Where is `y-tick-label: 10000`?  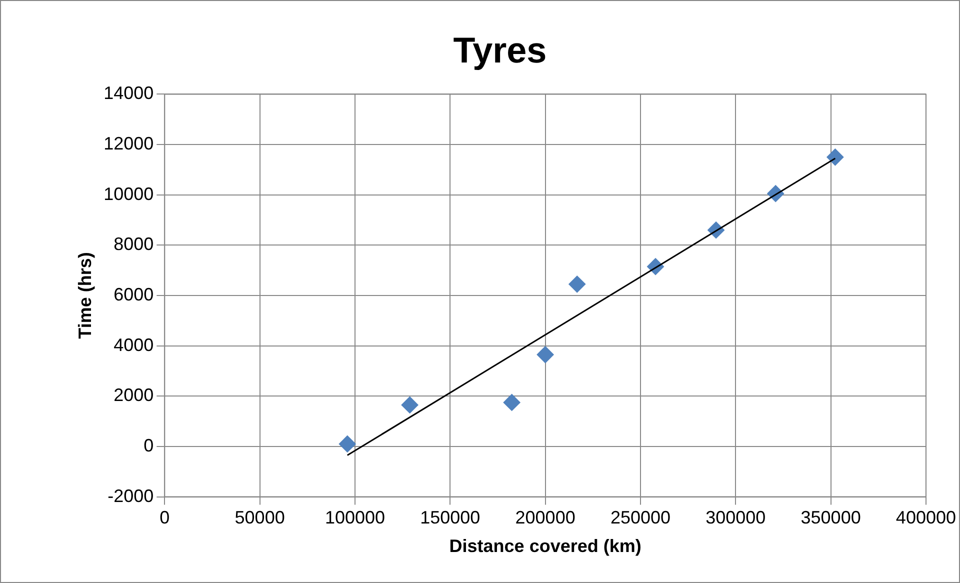 y-tick-label: 10000 is located at coordinates (129, 194).